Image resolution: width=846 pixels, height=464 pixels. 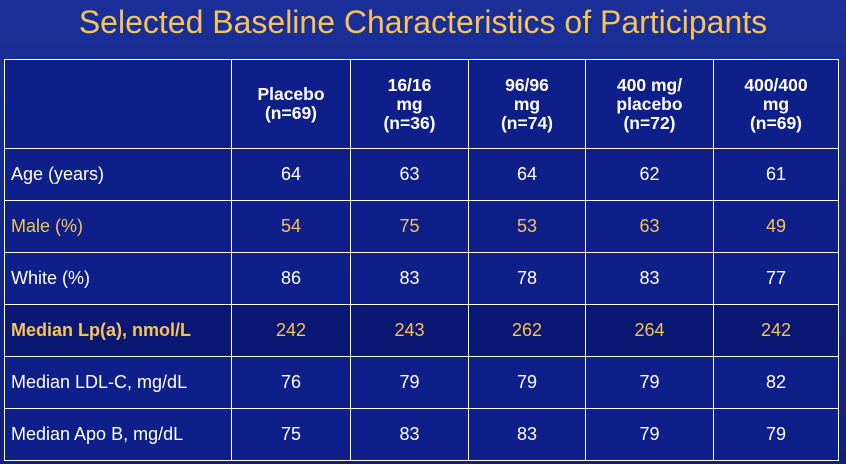 I want to click on table-row-median-lpa: Median Lp(a), nmol/L 242 243 262 264 242, so click(x=421, y=330).